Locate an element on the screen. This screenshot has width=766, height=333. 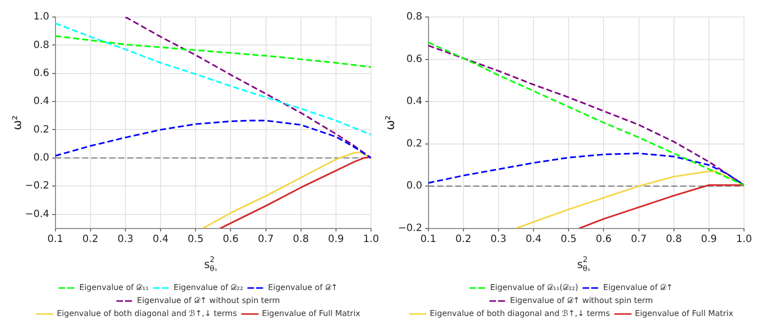
legend-label: Eigenvalue of 𝒟₂₂ is located at coordinates (209, 287).